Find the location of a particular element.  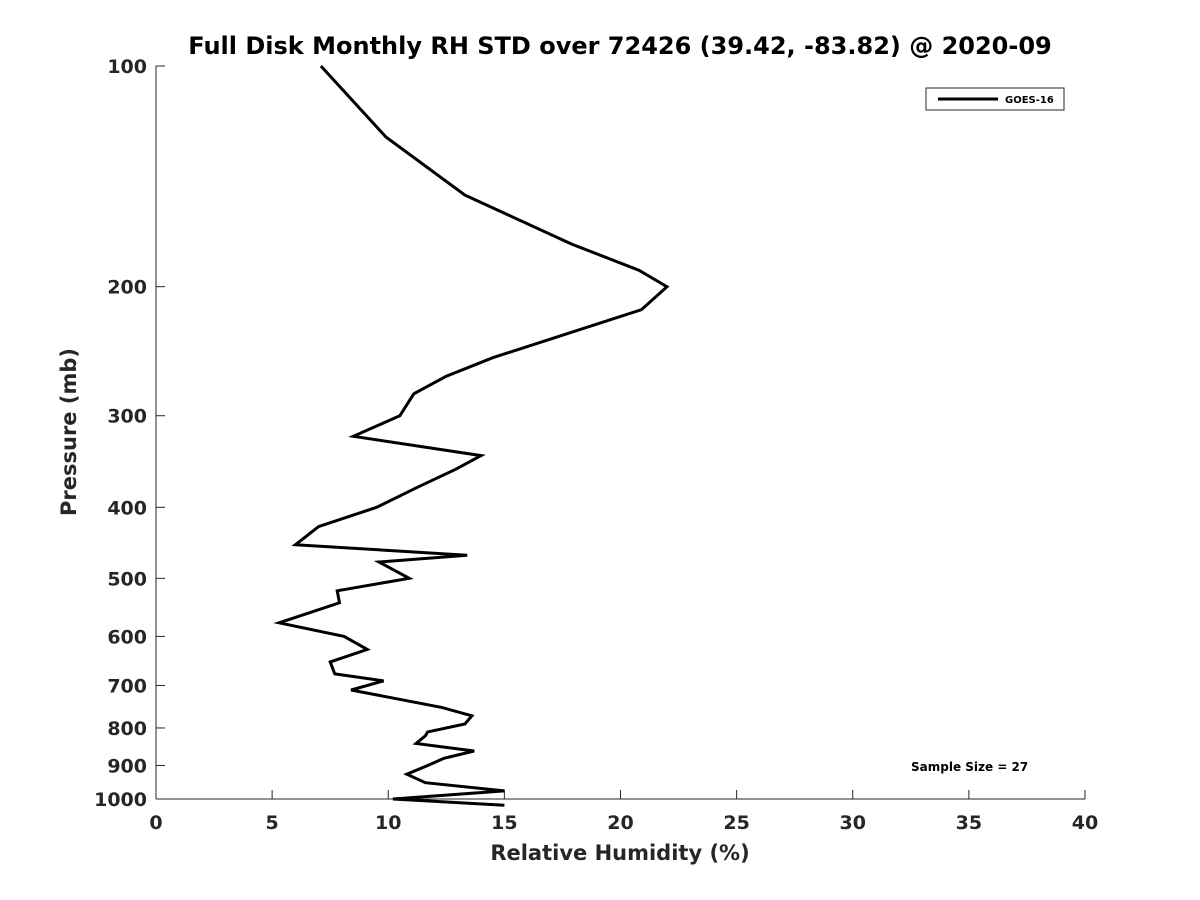

x-tick-label: 0 is located at coordinates (155, 823).